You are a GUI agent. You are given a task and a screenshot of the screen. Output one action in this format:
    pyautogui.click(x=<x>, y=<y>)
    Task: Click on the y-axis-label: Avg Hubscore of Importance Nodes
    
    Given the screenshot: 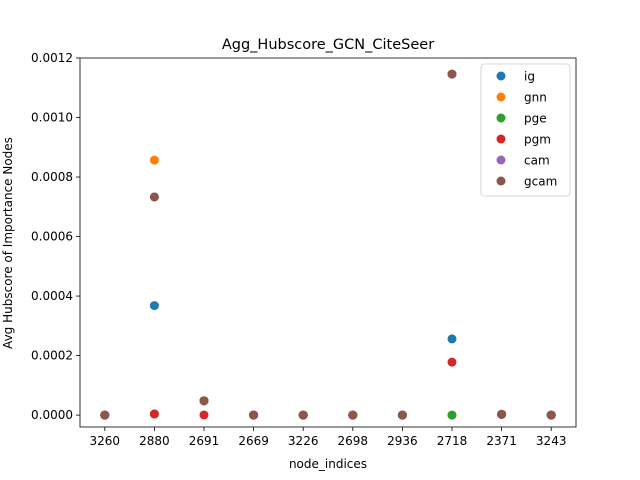 What is the action you would take?
    pyautogui.click(x=8, y=243)
    